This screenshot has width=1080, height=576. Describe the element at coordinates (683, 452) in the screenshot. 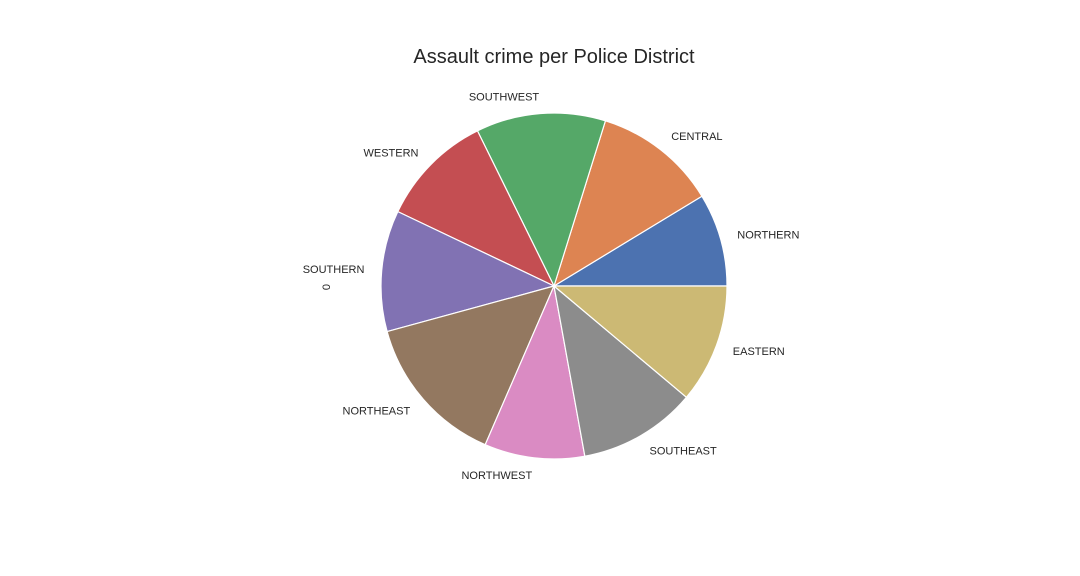

I see `pie-label-southeast: SOUTHEAST` at that location.